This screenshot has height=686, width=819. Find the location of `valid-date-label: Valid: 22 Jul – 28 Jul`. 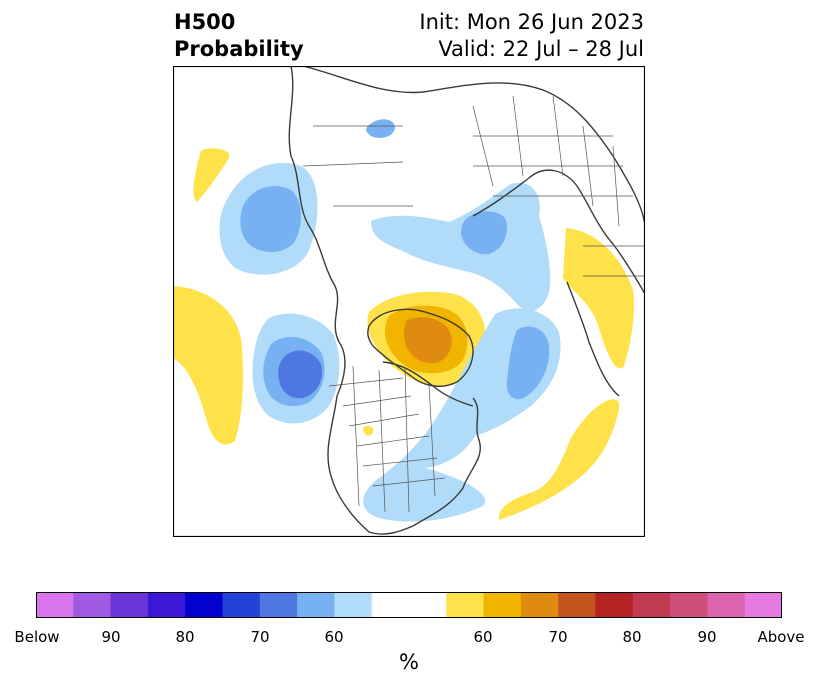

valid-date-label: Valid: 22 Jul – 28 Jul is located at coordinates (541, 49).